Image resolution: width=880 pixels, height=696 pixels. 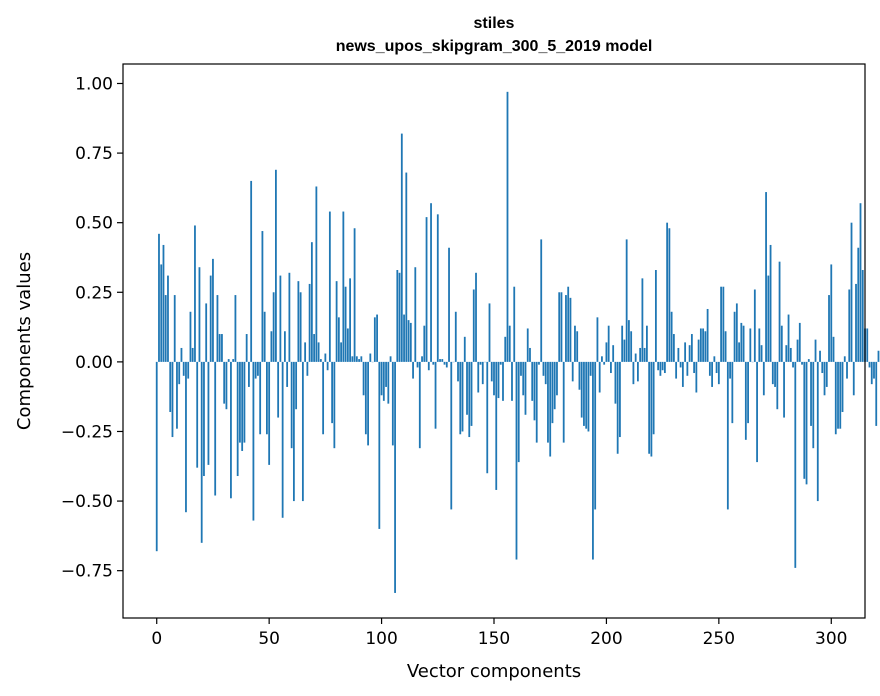 What do you see at coordinates (606, 639) in the screenshot?
I see `x-tick-label: 200` at bounding box center [606, 639].